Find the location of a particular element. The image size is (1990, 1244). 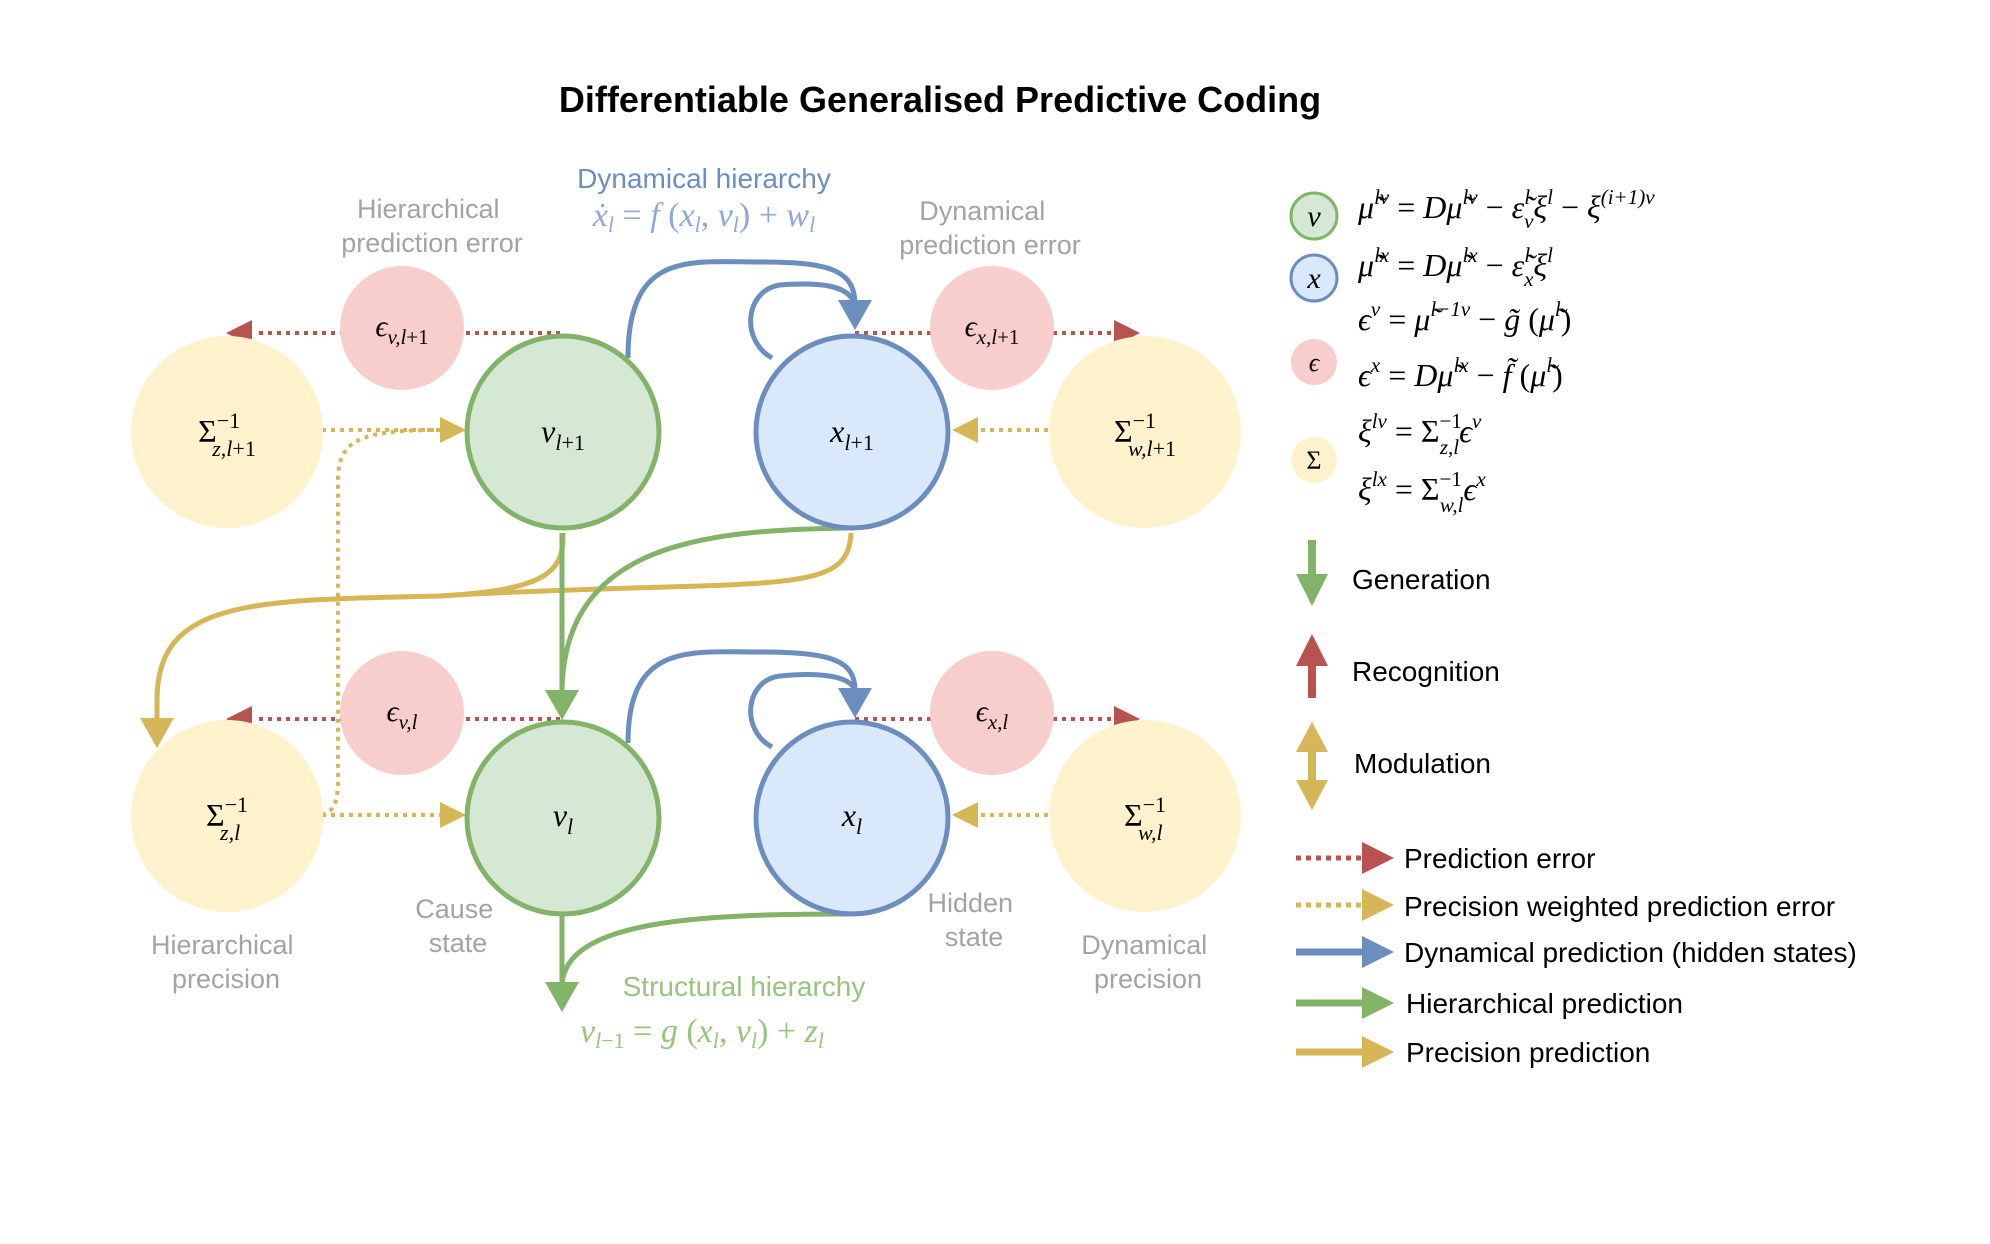

hidden-state-label: Hidden state is located at coordinates (973, 920).